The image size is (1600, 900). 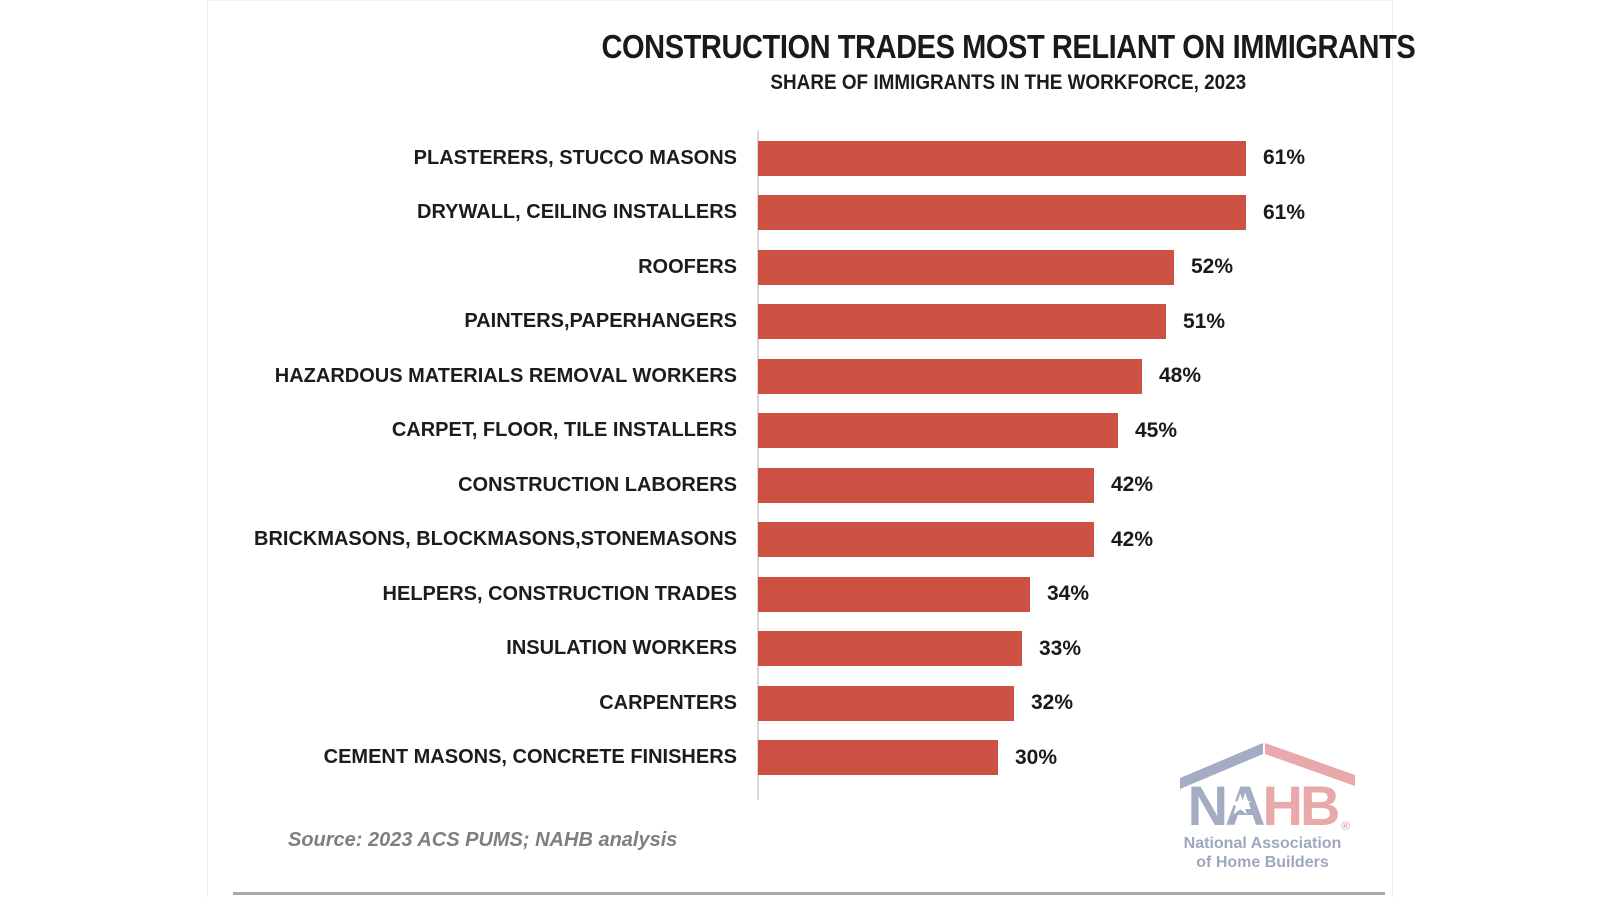 I want to click on value-label: 51%, so click(x=1204, y=321).